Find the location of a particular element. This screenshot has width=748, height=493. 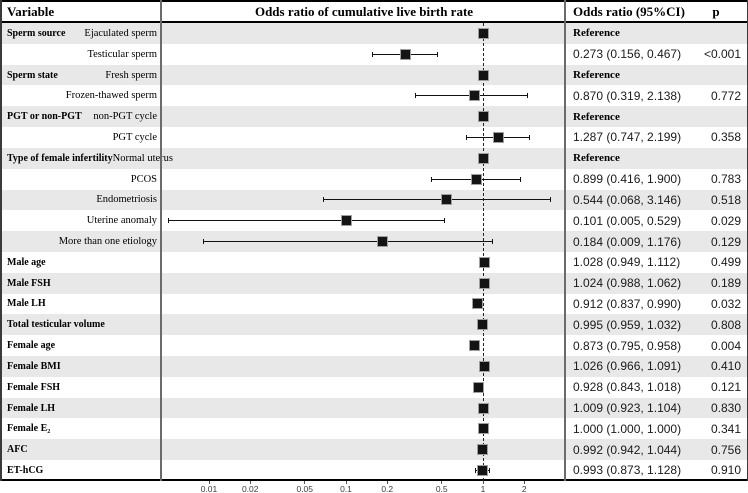

table-row: Male age 1.028 (0.949, 1.112) 0.499 is located at coordinates (374, 262).